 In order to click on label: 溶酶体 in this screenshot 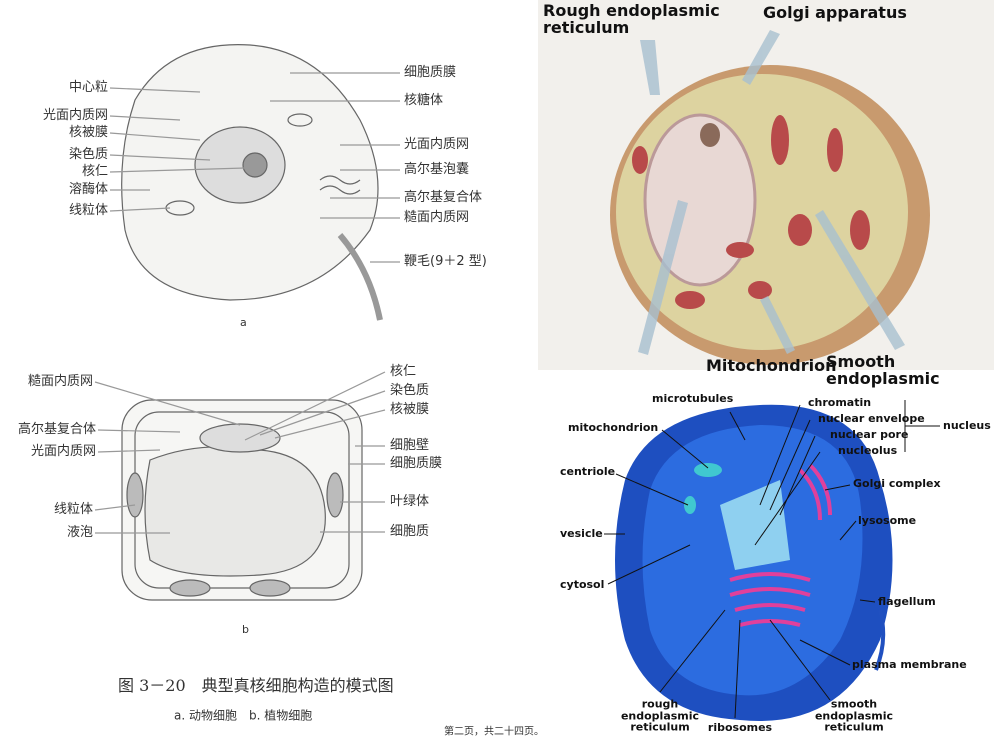, I will do `click(88, 189)`.